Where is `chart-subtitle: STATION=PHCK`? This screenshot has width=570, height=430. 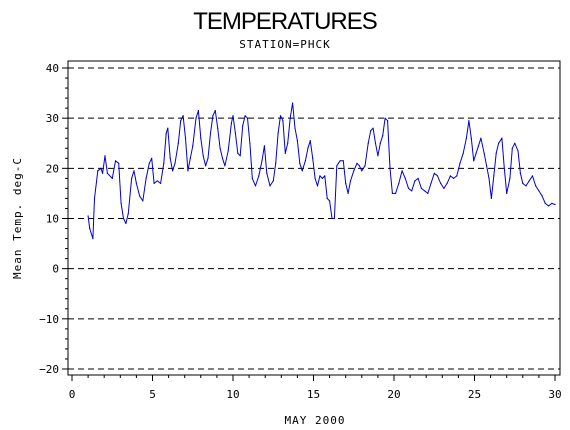 chart-subtitle: STATION=PHCK is located at coordinates (284, 44).